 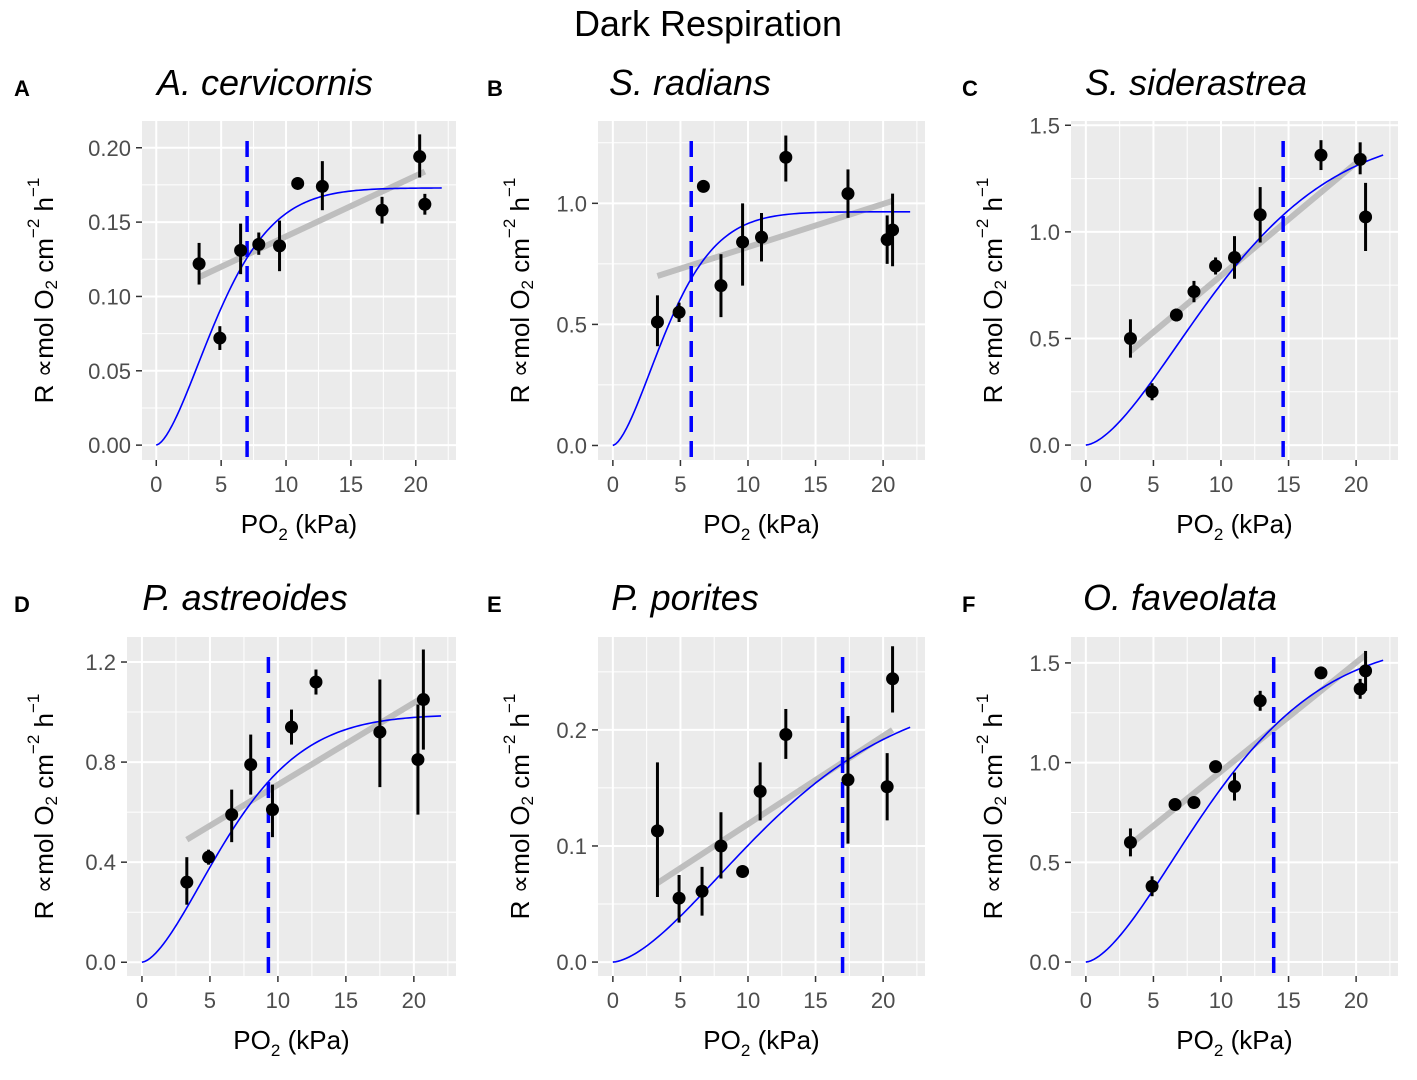 What do you see at coordinates (109, 222) in the screenshot?
I see `y-tick-label: 0.15` at bounding box center [109, 222].